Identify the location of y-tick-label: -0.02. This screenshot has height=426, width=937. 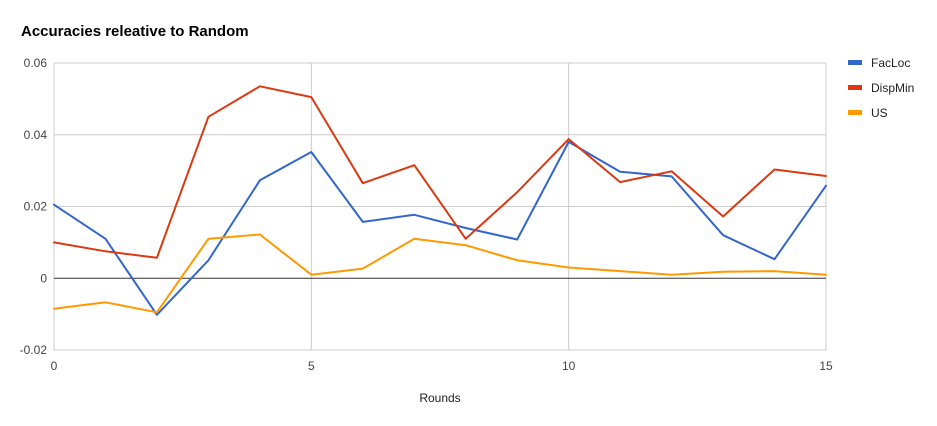
(34, 350).